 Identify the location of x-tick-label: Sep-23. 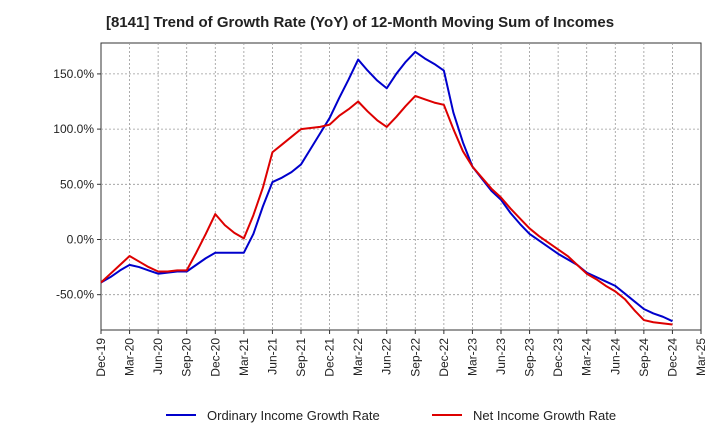
(530, 357).